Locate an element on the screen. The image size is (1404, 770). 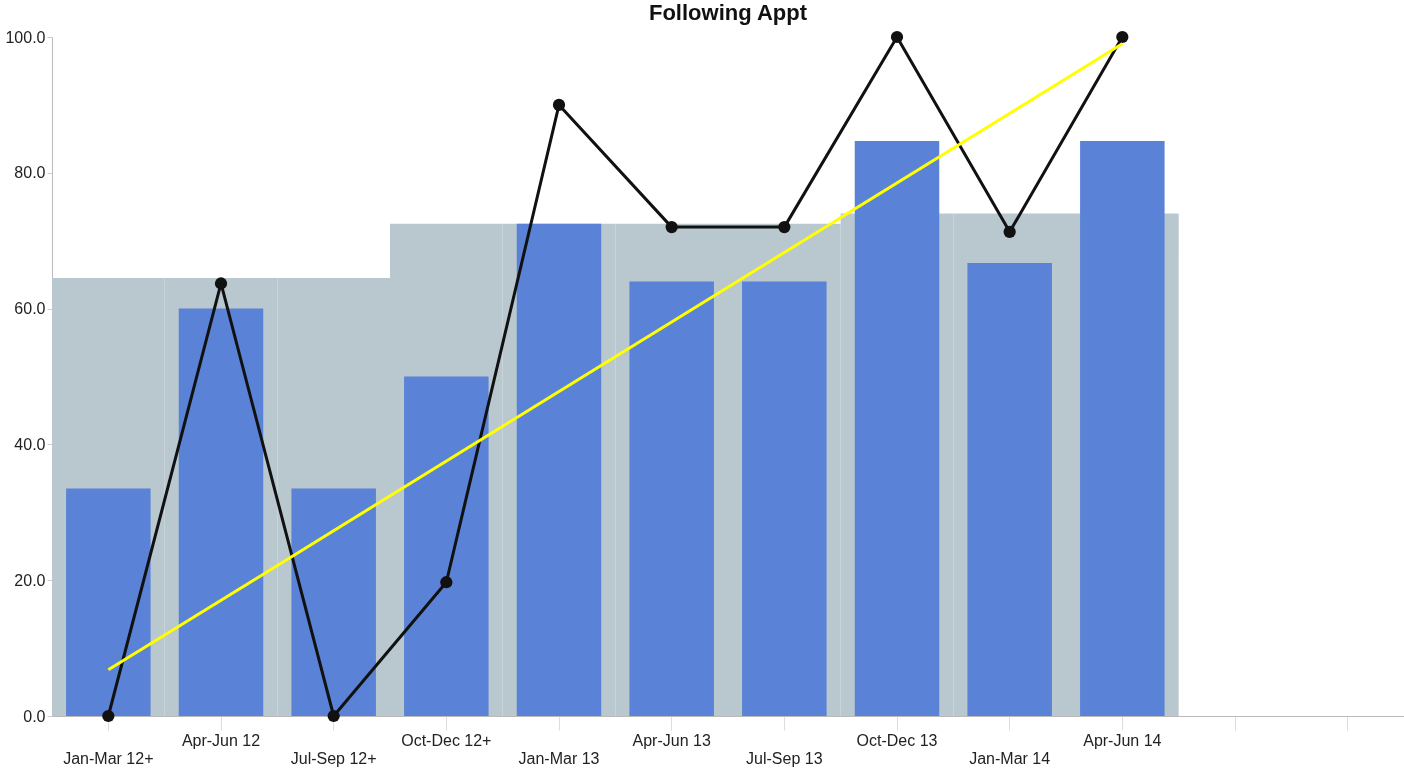
x-tick-label: Jul-Sep 12+ is located at coordinates (333, 758).